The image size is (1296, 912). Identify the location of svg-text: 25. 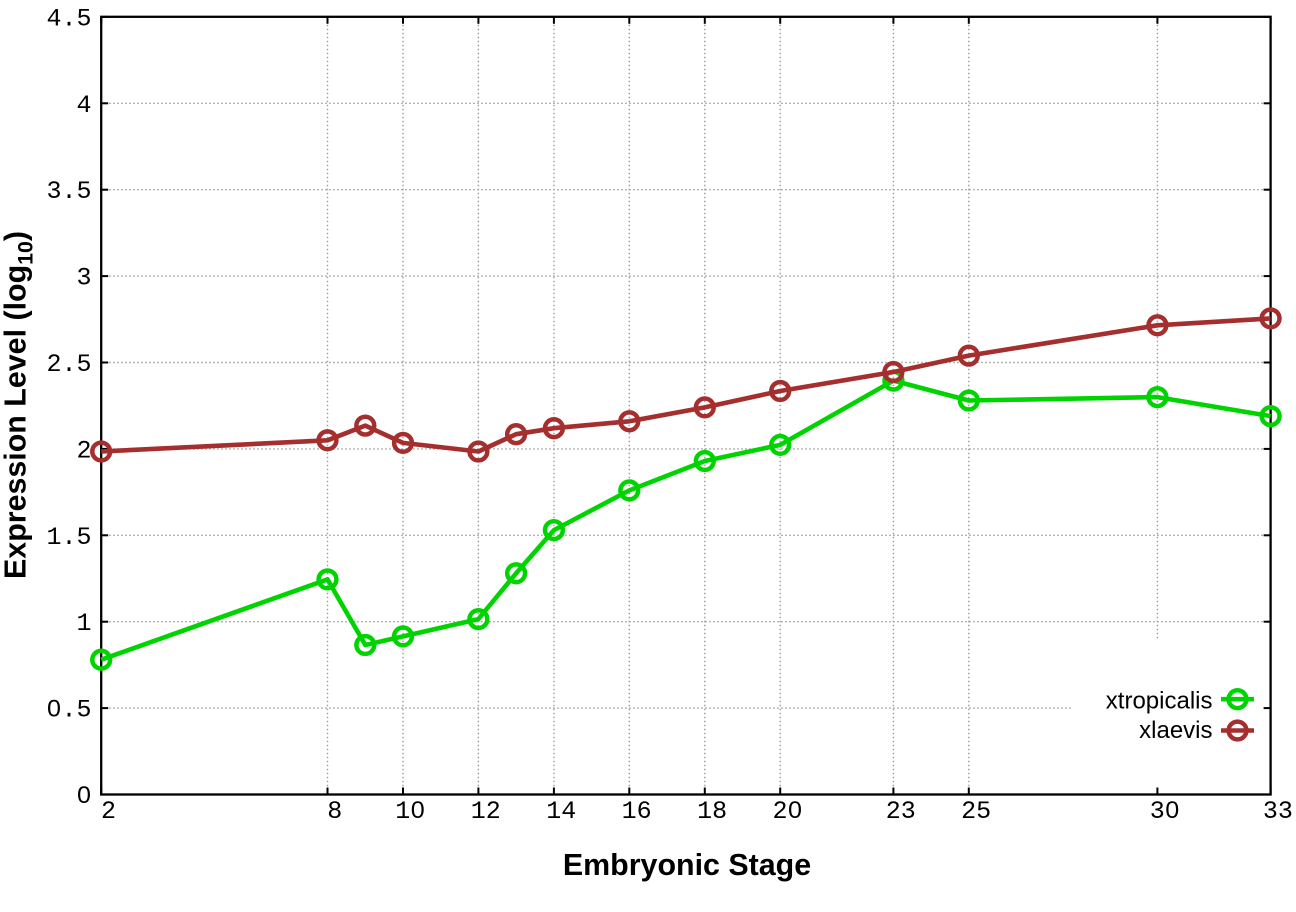
(976, 811).